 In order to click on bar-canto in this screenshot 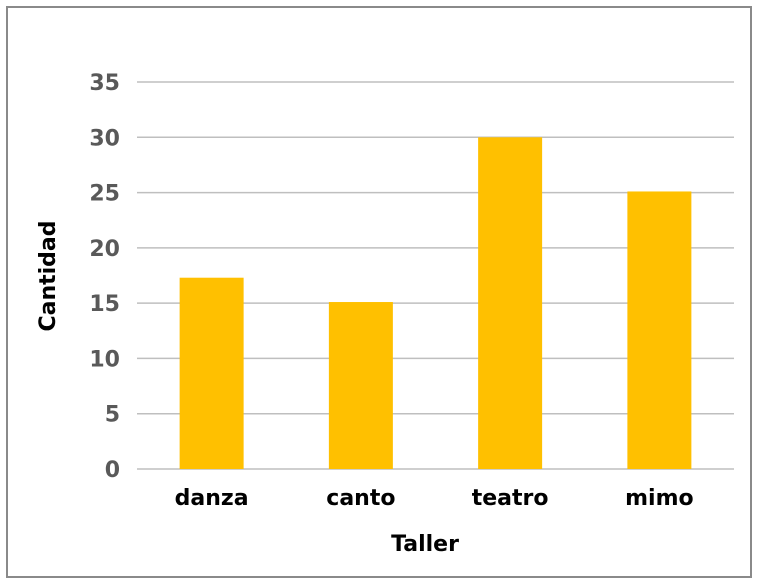, I will do `click(360, 385)`.